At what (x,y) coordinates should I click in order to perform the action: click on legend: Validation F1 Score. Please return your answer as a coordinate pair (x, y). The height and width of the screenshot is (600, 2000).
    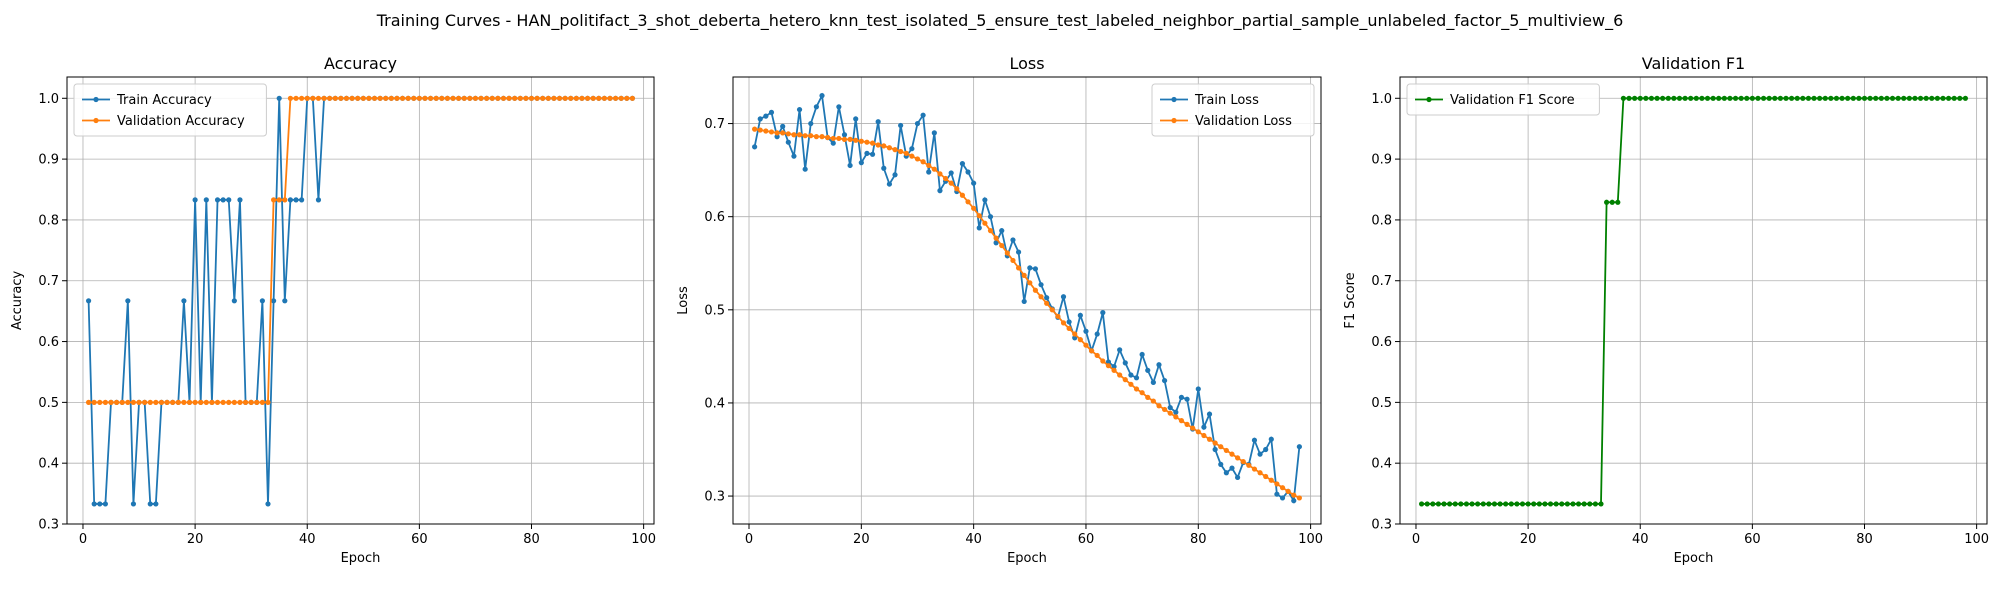
    Looking at the image, I should click on (1503, 99).